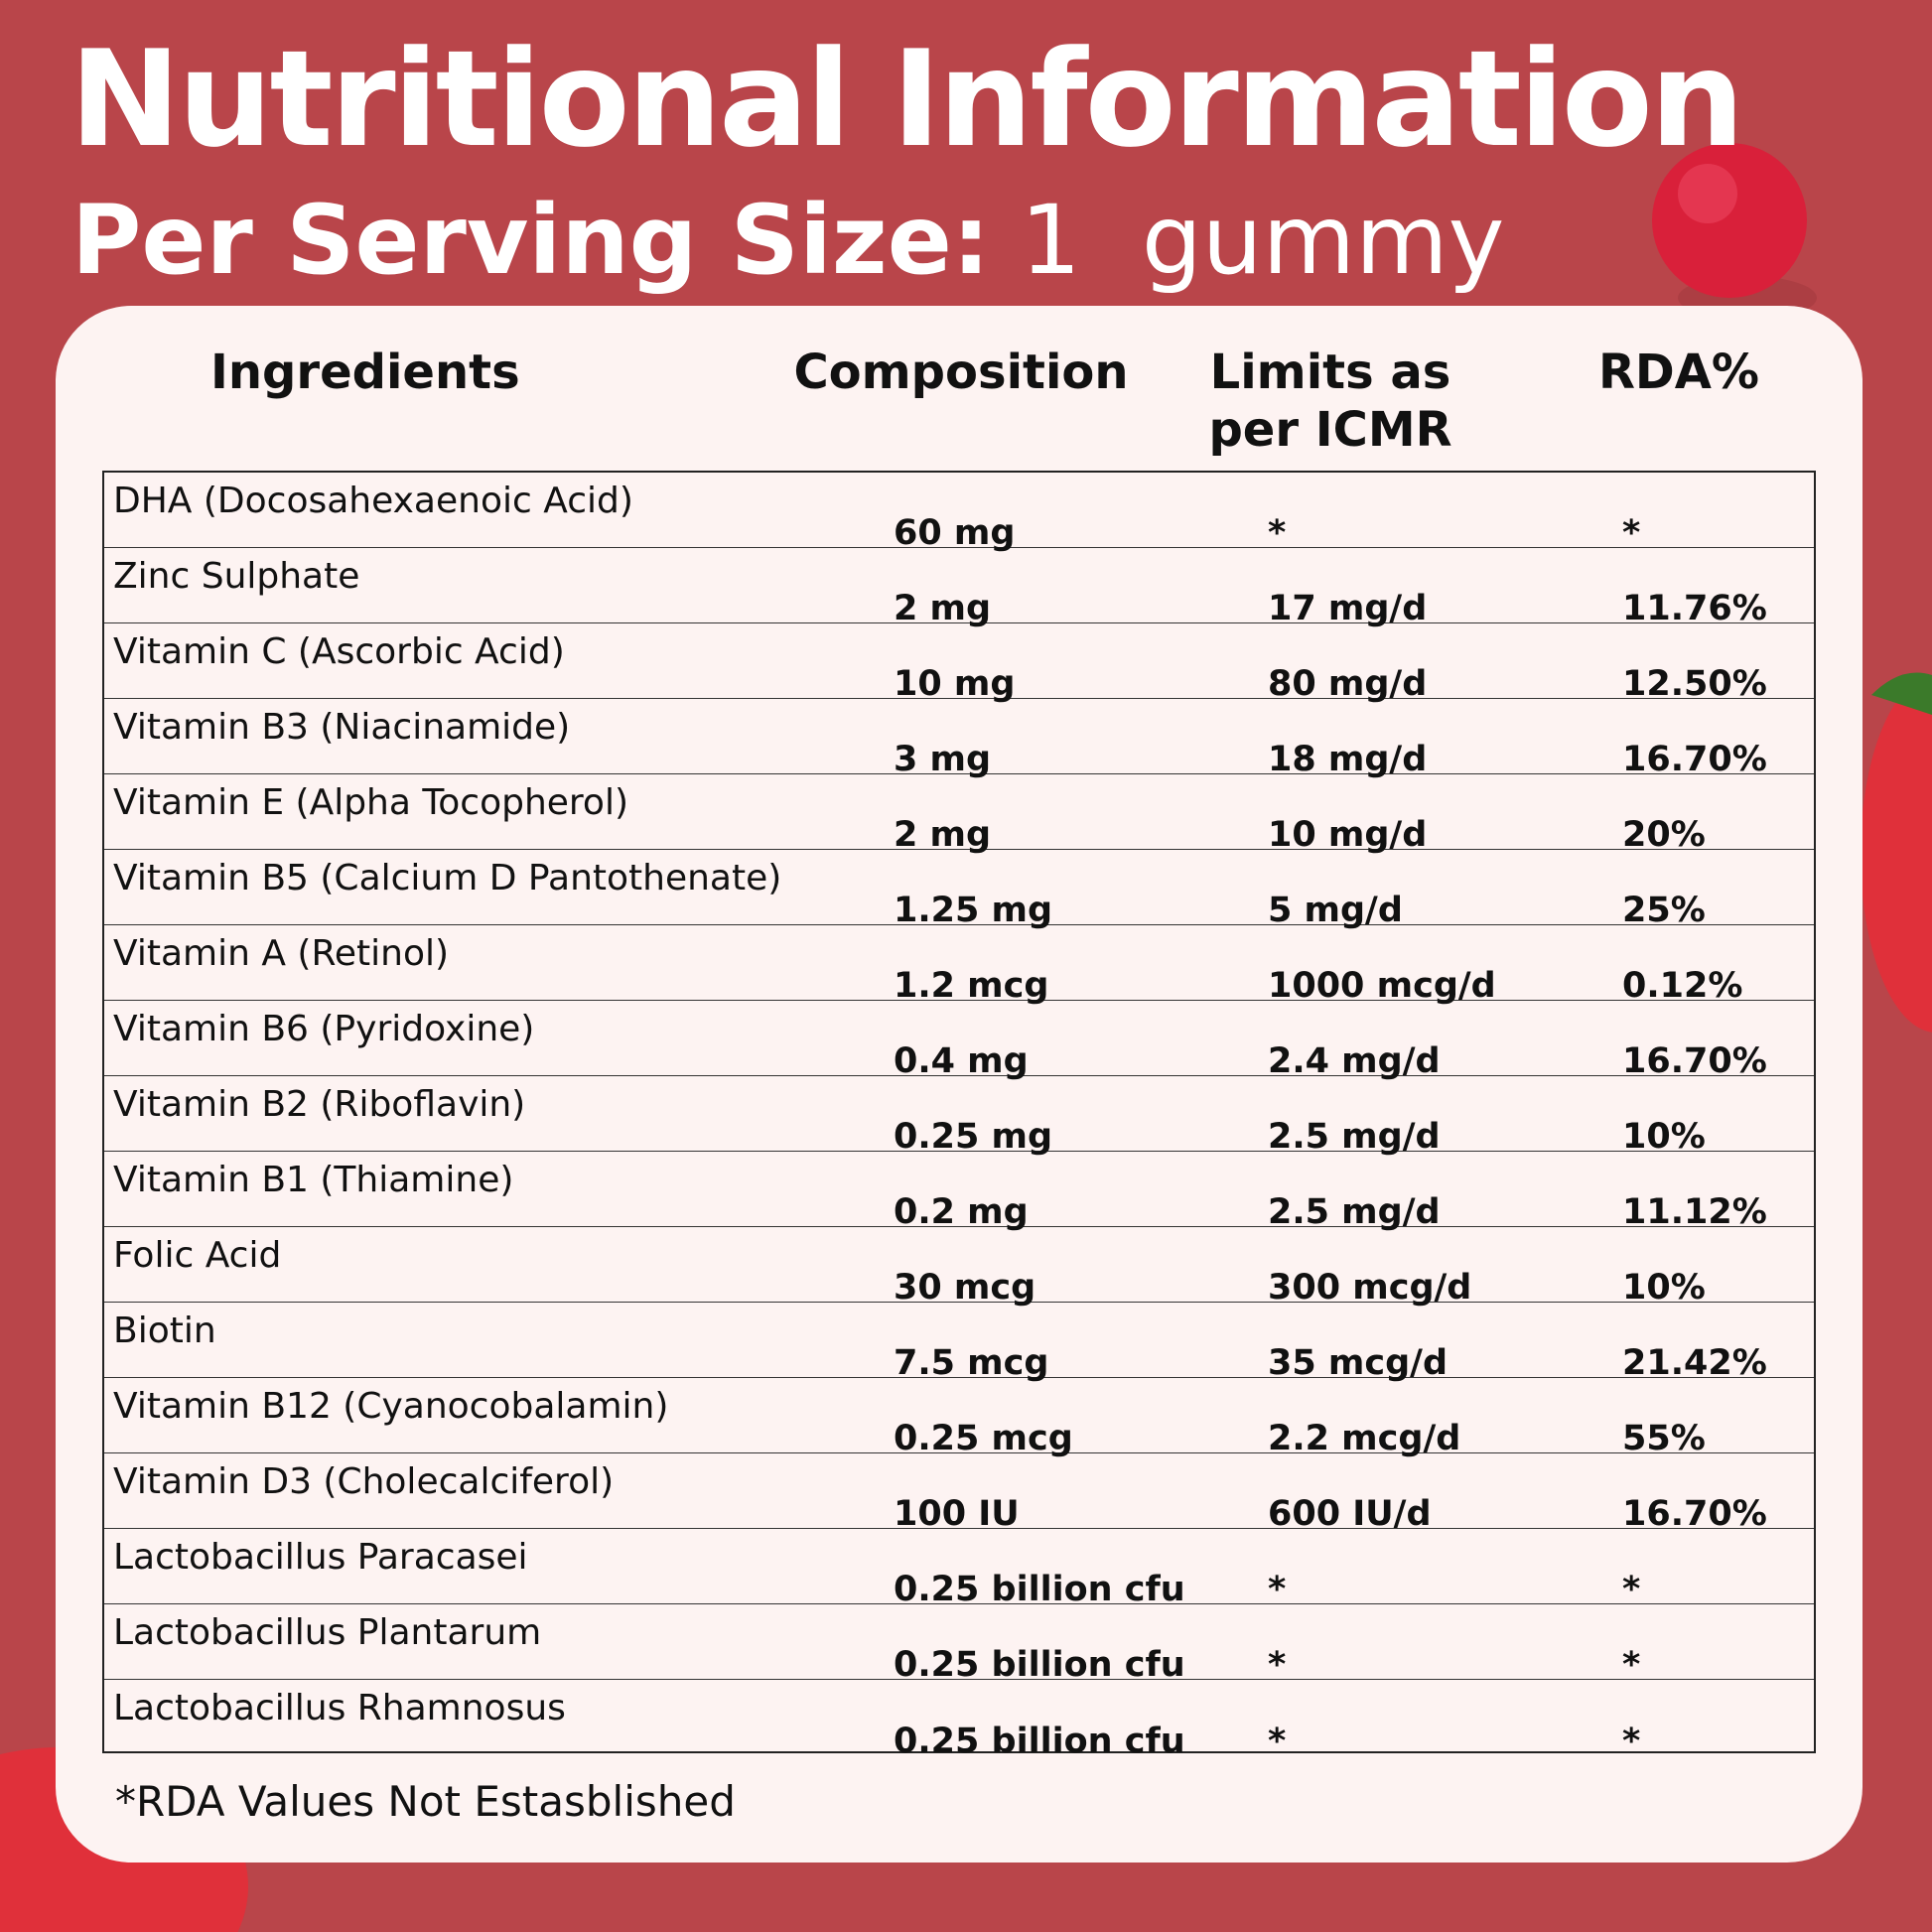 The width and height of the screenshot is (1932, 1932). What do you see at coordinates (971, 1363) in the screenshot?
I see `table-cell: 7.5 mcg` at bounding box center [971, 1363].